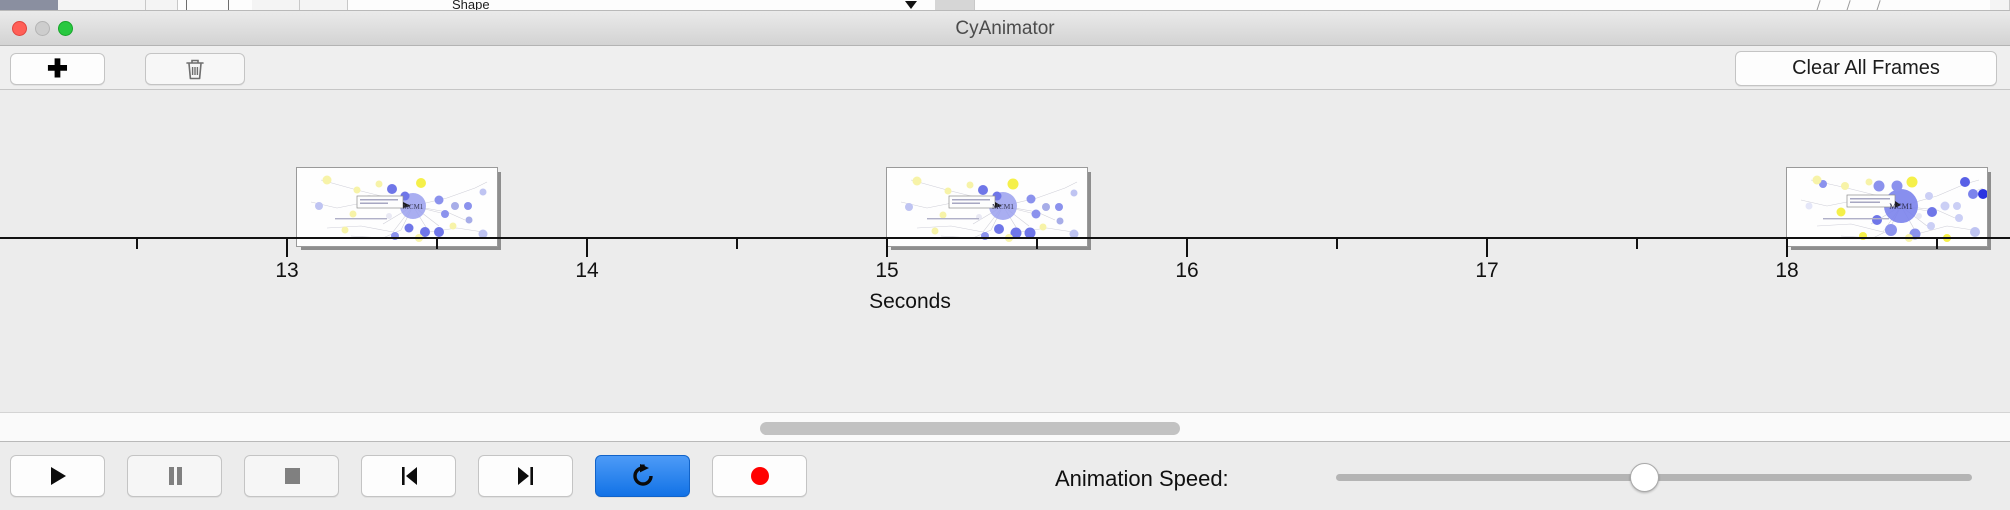 The image size is (2010, 510). What do you see at coordinates (910, 301) in the screenshot?
I see `axis-title: Seconds` at bounding box center [910, 301].